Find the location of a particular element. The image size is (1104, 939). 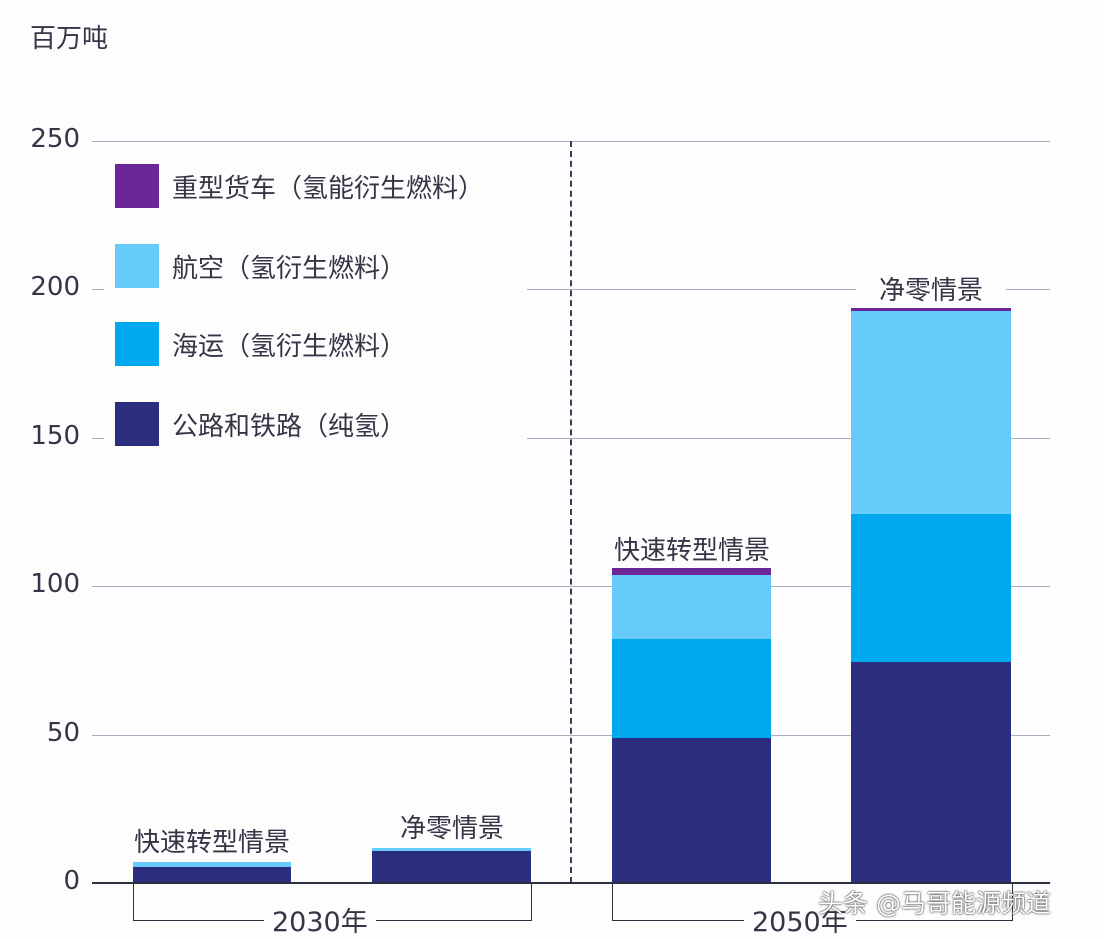

legend-label-shipping: 海运（氢衍生燃料） is located at coordinates (289, 347).